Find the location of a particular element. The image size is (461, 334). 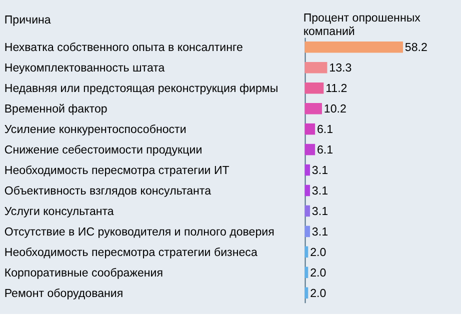

y-tick-label: Снижение себестоимости продукции is located at coordinates (103, 150).